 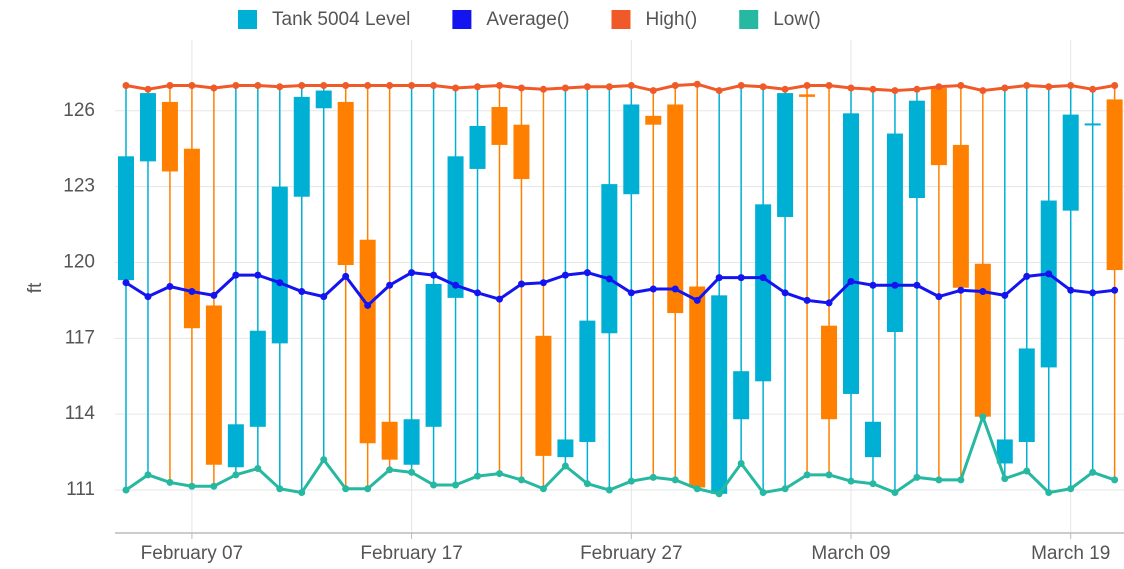 I want to click on y-tick-label: 117, so click(x=80, y=337).